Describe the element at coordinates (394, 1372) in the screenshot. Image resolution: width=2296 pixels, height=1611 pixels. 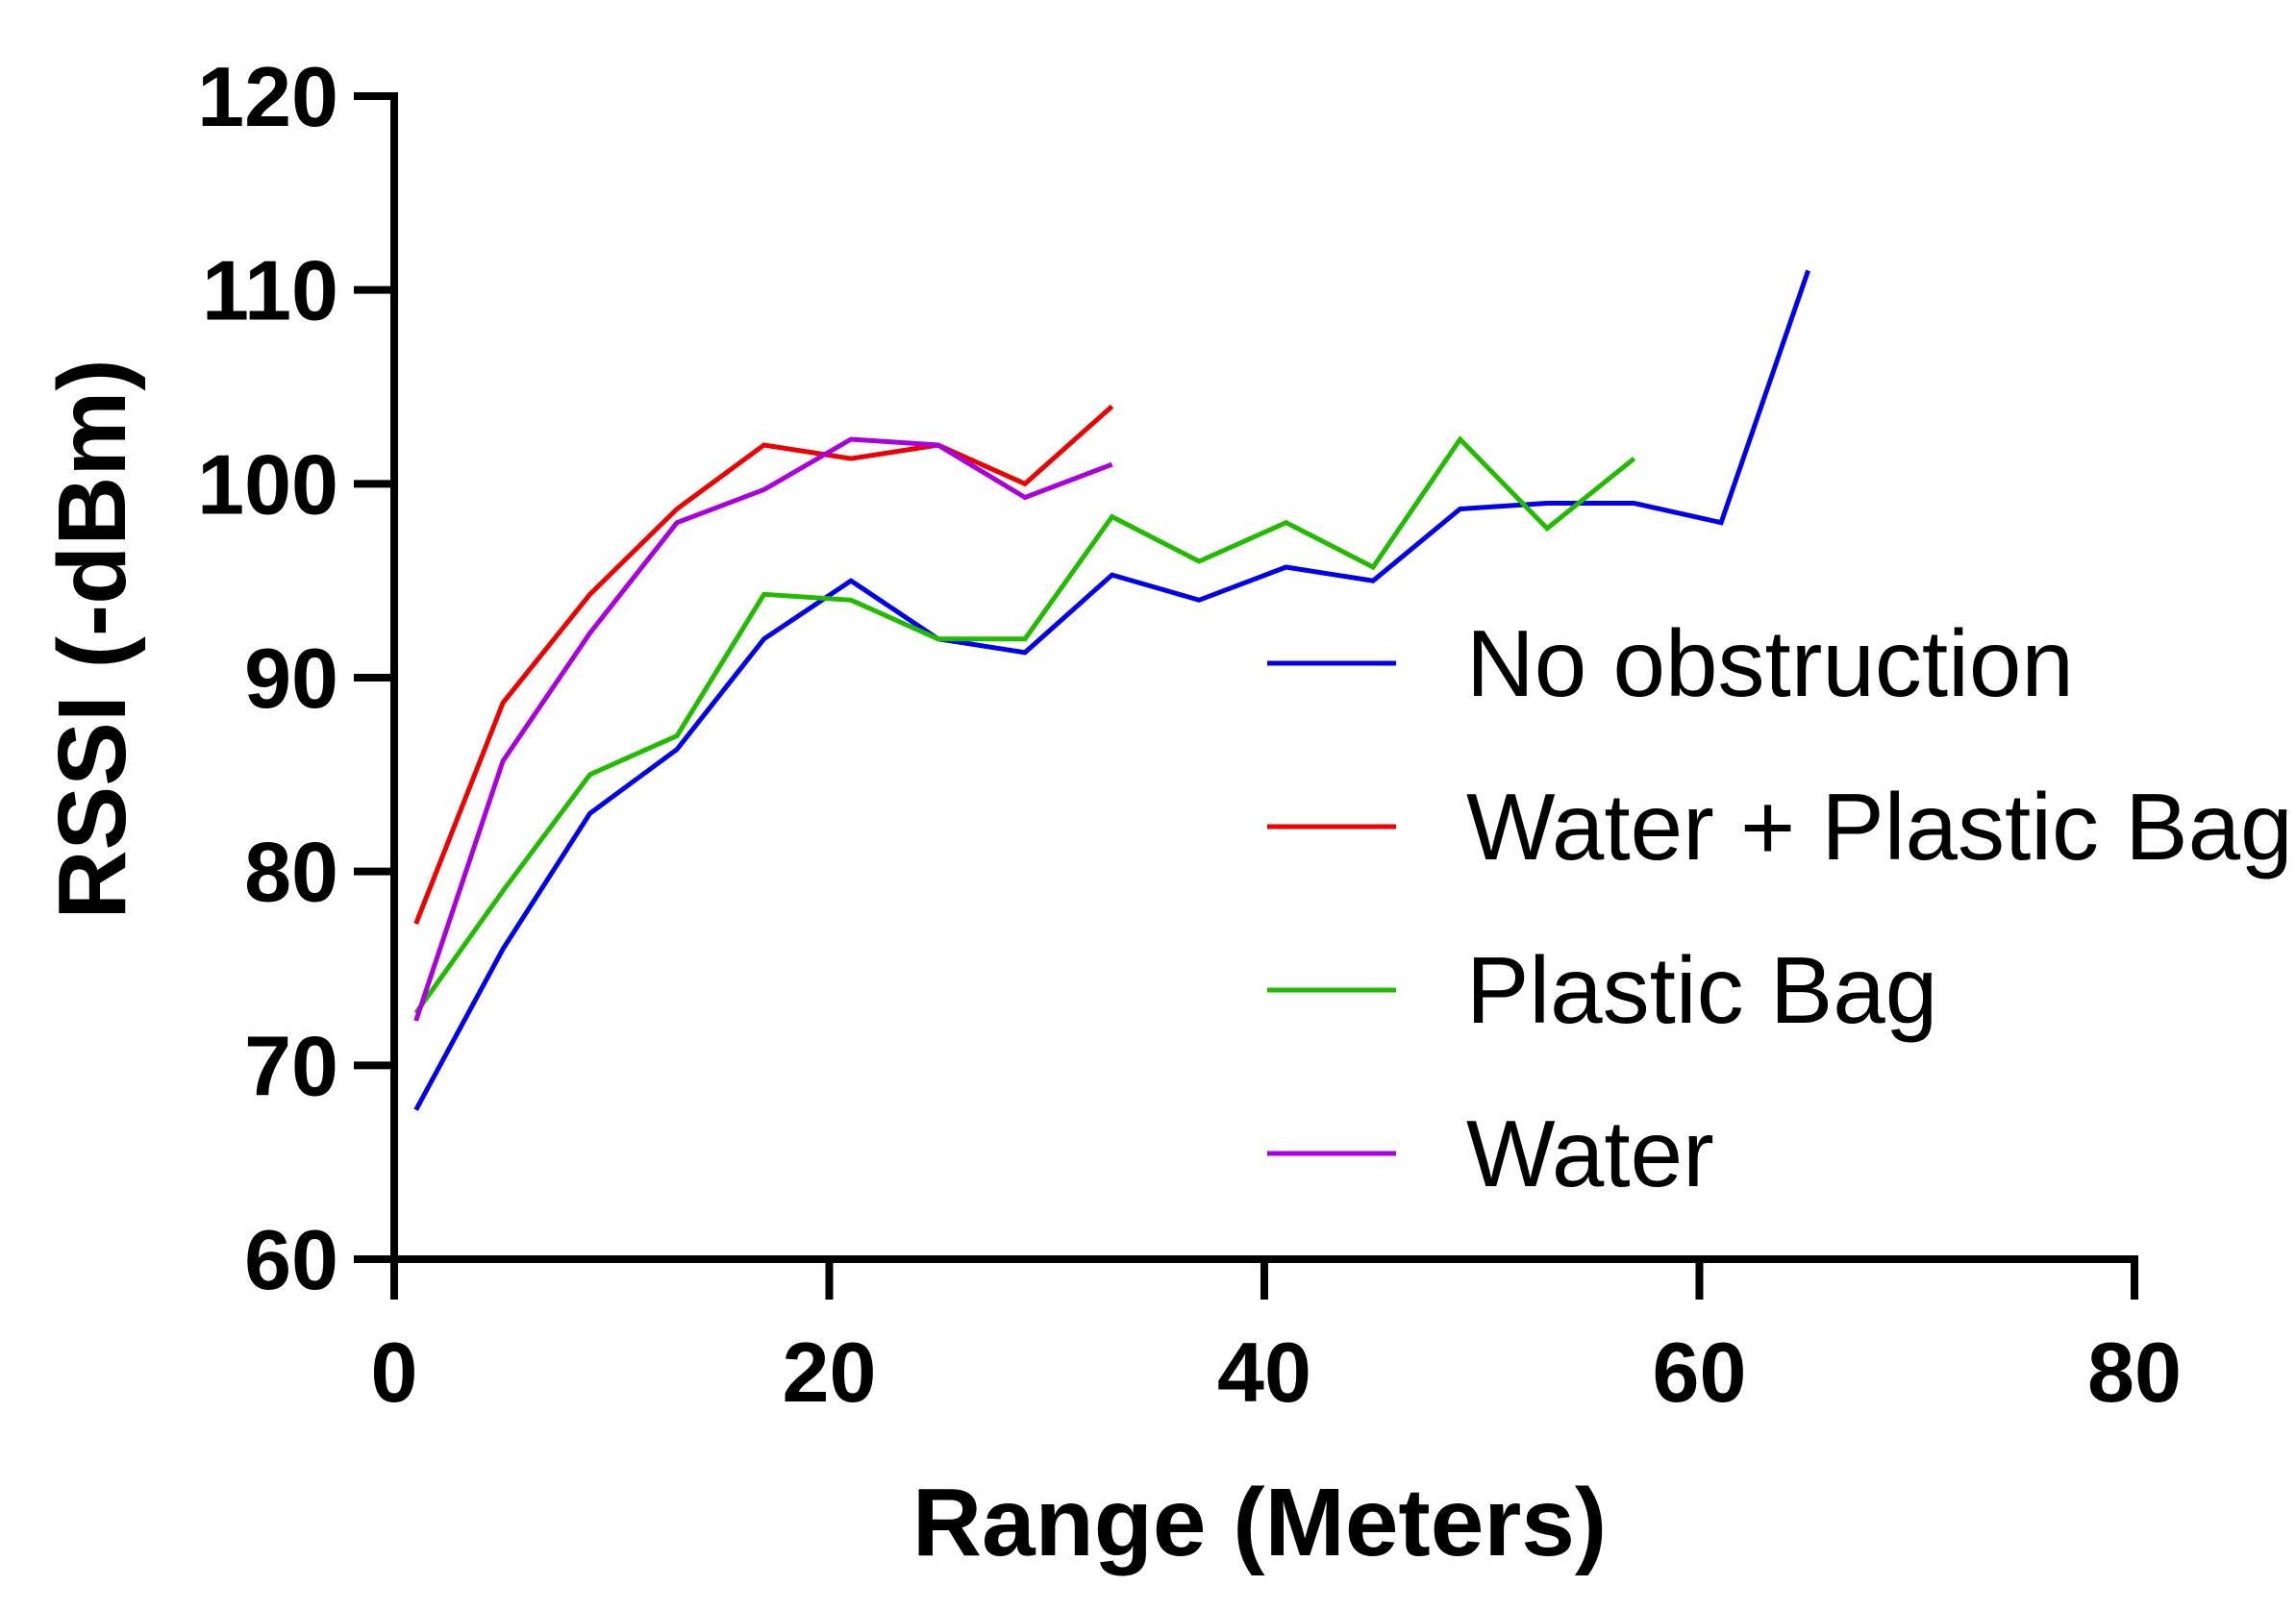
I see `x-tick-label: 0` at that location.